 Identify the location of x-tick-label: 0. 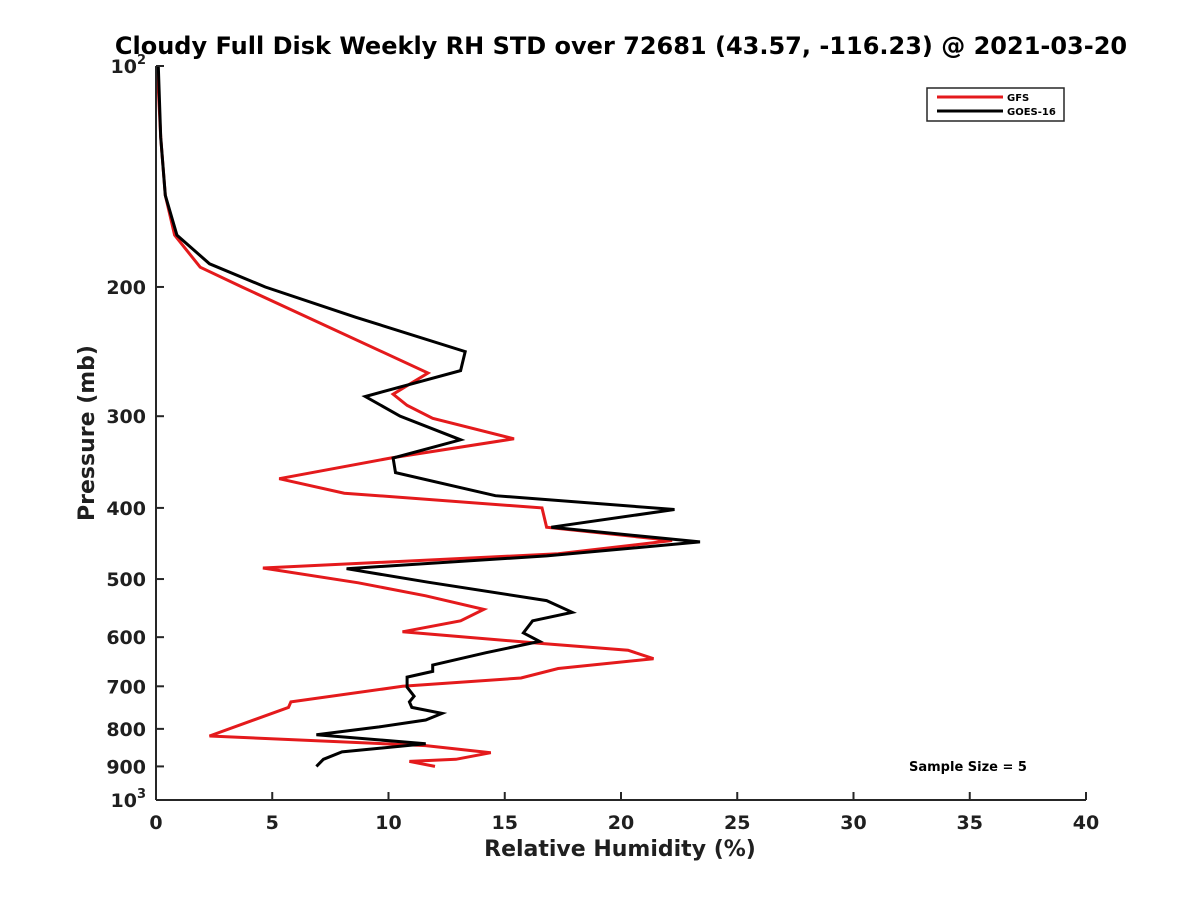
(155, 823).